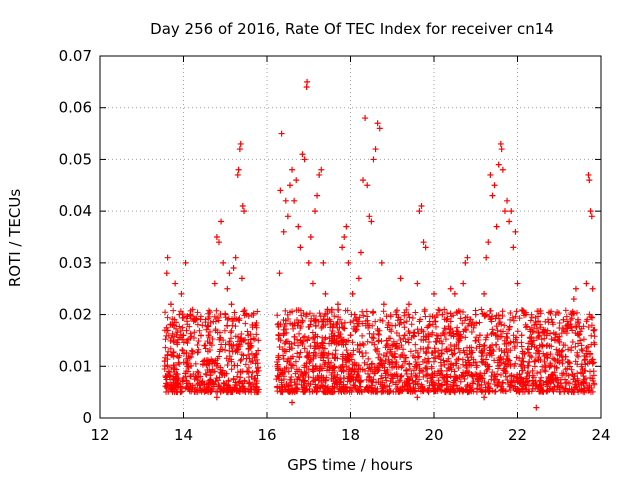 The width and height of the screenshot is (640, 480). What do you see at coordinates (99, 435) in the screenshot?
I see `x-tick-label: 12` at bounding box center [99, 435].